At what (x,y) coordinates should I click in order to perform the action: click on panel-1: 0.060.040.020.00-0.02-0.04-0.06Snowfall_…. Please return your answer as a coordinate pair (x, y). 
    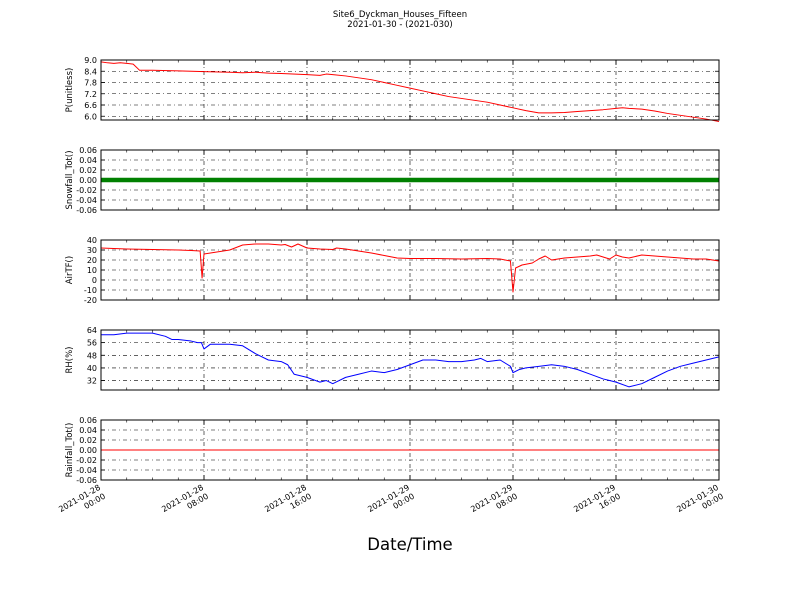
    Looking at the image, I should click on (392, 180).